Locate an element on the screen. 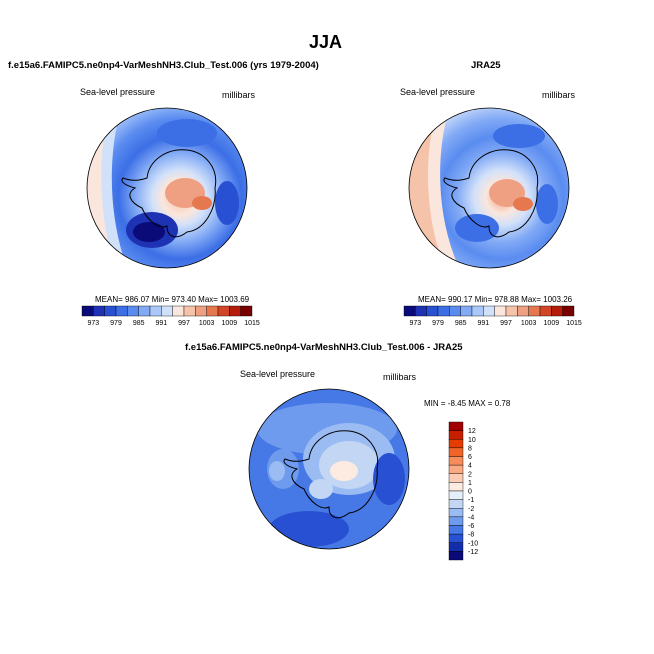 This screenshot has width=654, height=654. panel-3-stats: MIN = -8.45 MAX = 0.78 is located at coordinates (467, 403).